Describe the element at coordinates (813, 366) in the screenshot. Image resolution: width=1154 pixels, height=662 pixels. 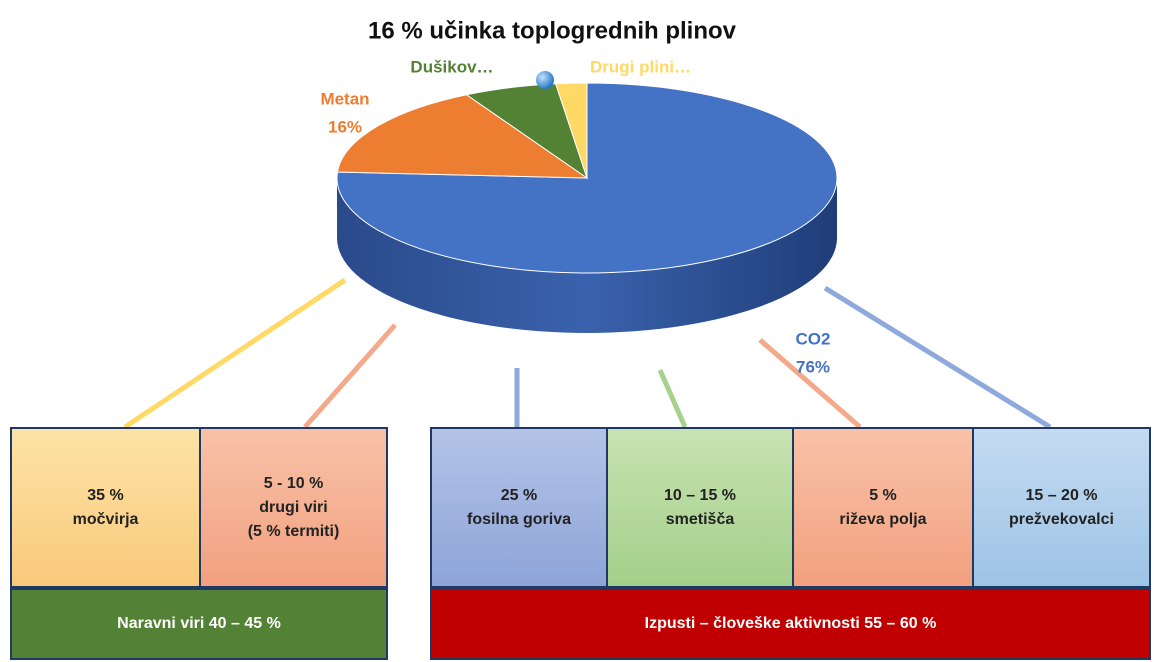
I see `slice-value-label: 76%` at that location.